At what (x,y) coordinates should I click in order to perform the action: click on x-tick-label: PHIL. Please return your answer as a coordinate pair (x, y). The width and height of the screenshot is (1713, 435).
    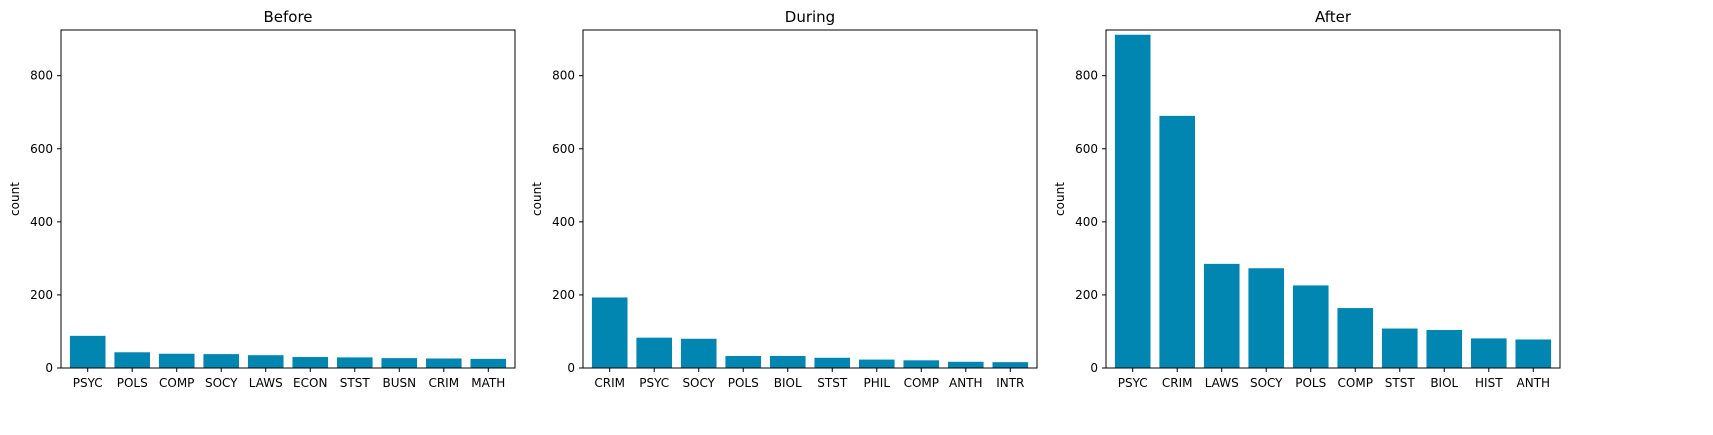
    Looking at the image, I should click on (877, 383).